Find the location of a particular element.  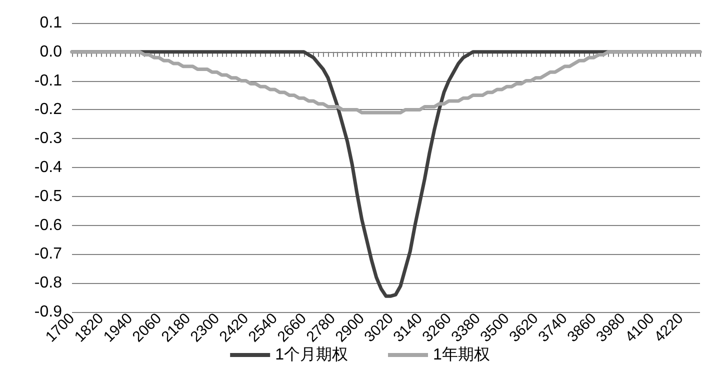

y-tick-label: -0.3 is located at coordinates (48, 139).